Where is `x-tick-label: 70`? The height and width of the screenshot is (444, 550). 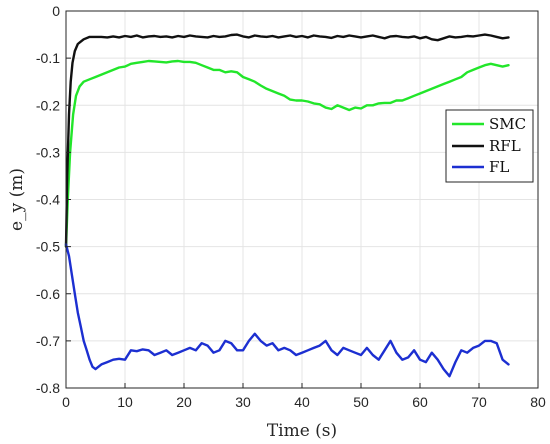 x-tick-label: 70 is located at coordinates (479, 402).